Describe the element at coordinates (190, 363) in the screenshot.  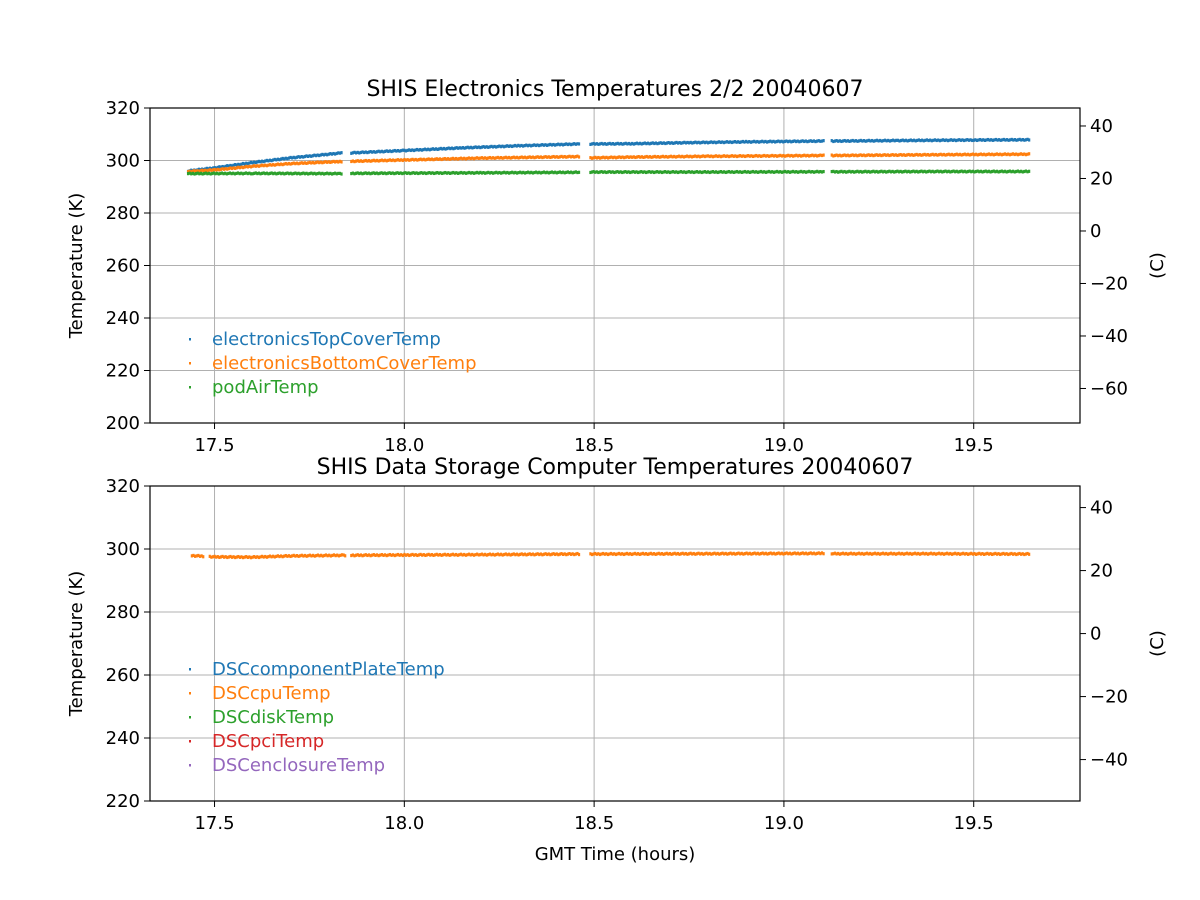
I see `legend-marker` at that location.